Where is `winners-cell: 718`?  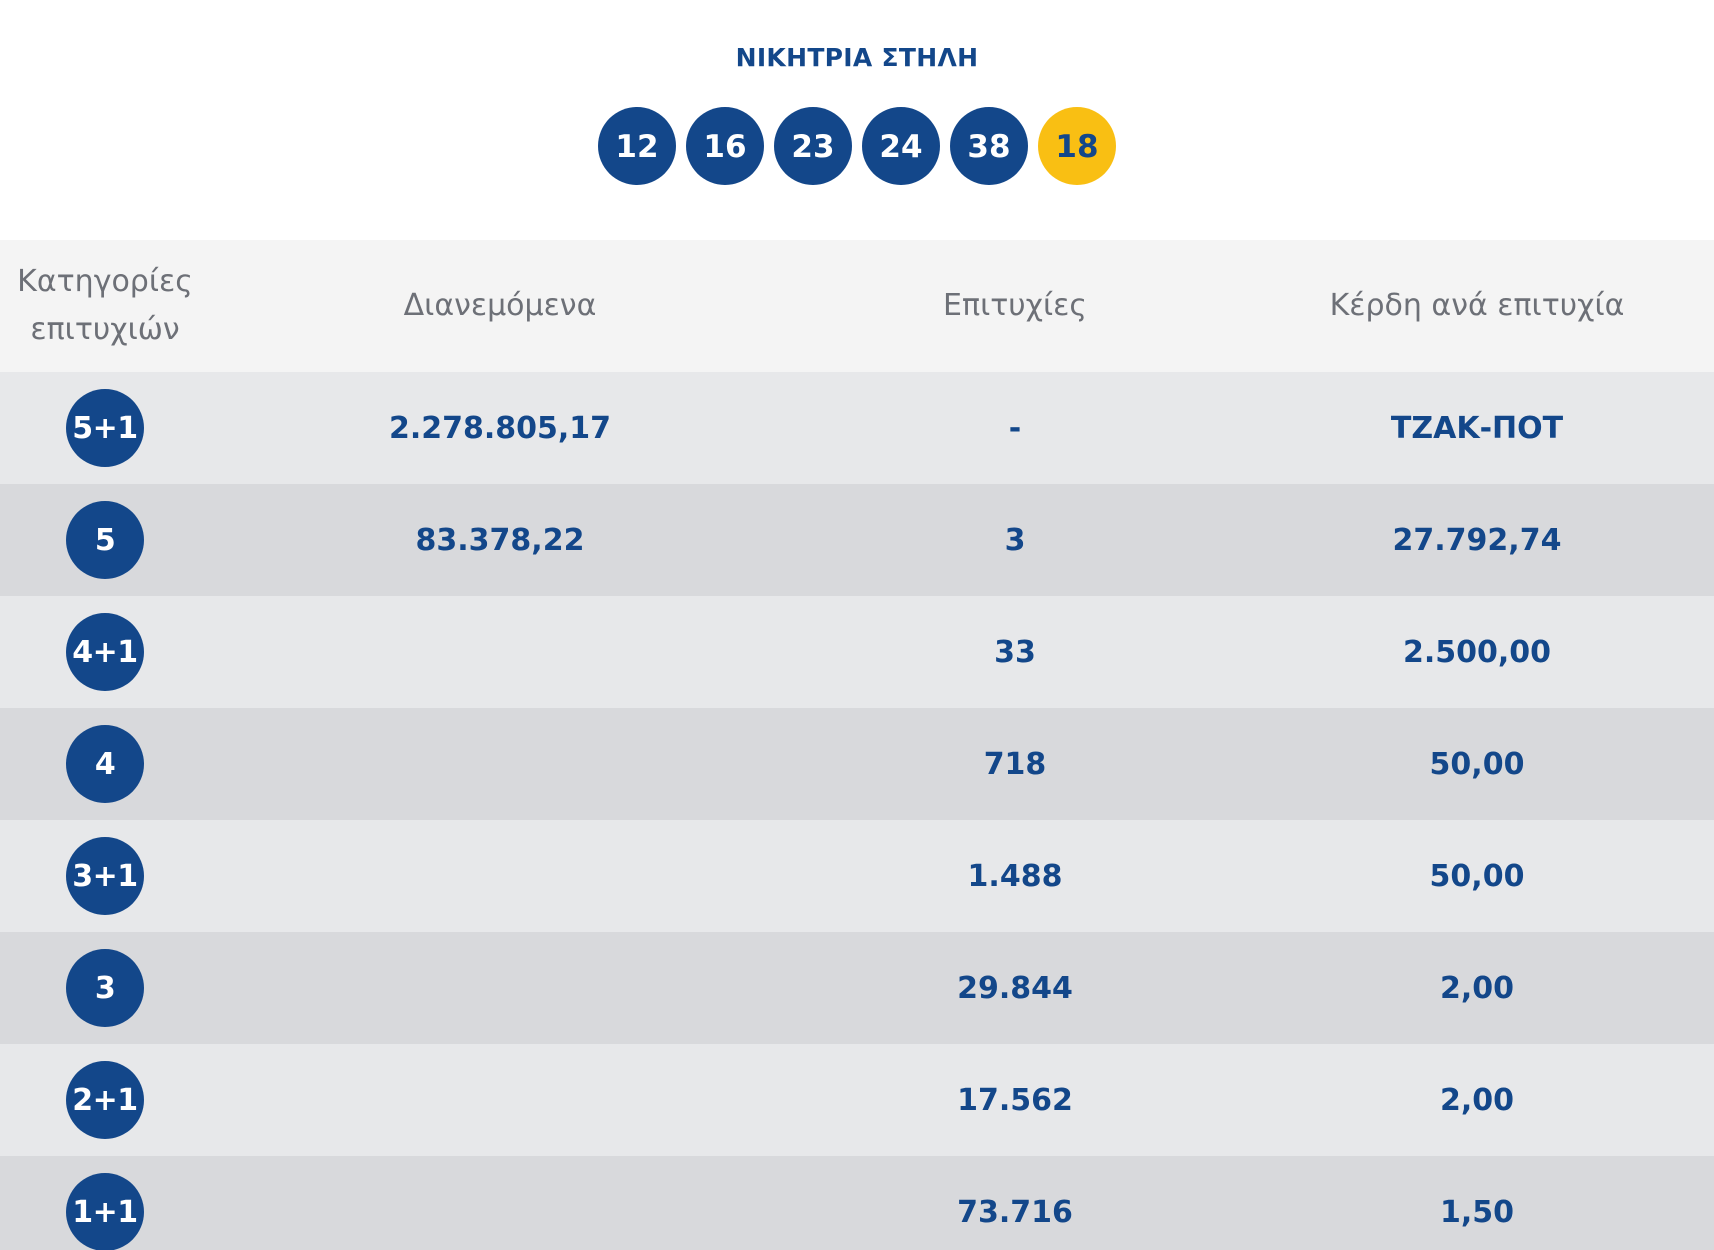
winners-cell: 718 is located at coordinates (1015, 764).